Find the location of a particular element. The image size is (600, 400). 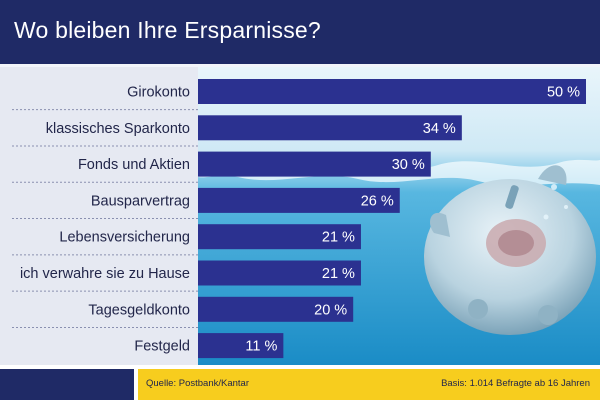

category-label: ich verwahre sie zu Hause is located at coordinates (105, 274).